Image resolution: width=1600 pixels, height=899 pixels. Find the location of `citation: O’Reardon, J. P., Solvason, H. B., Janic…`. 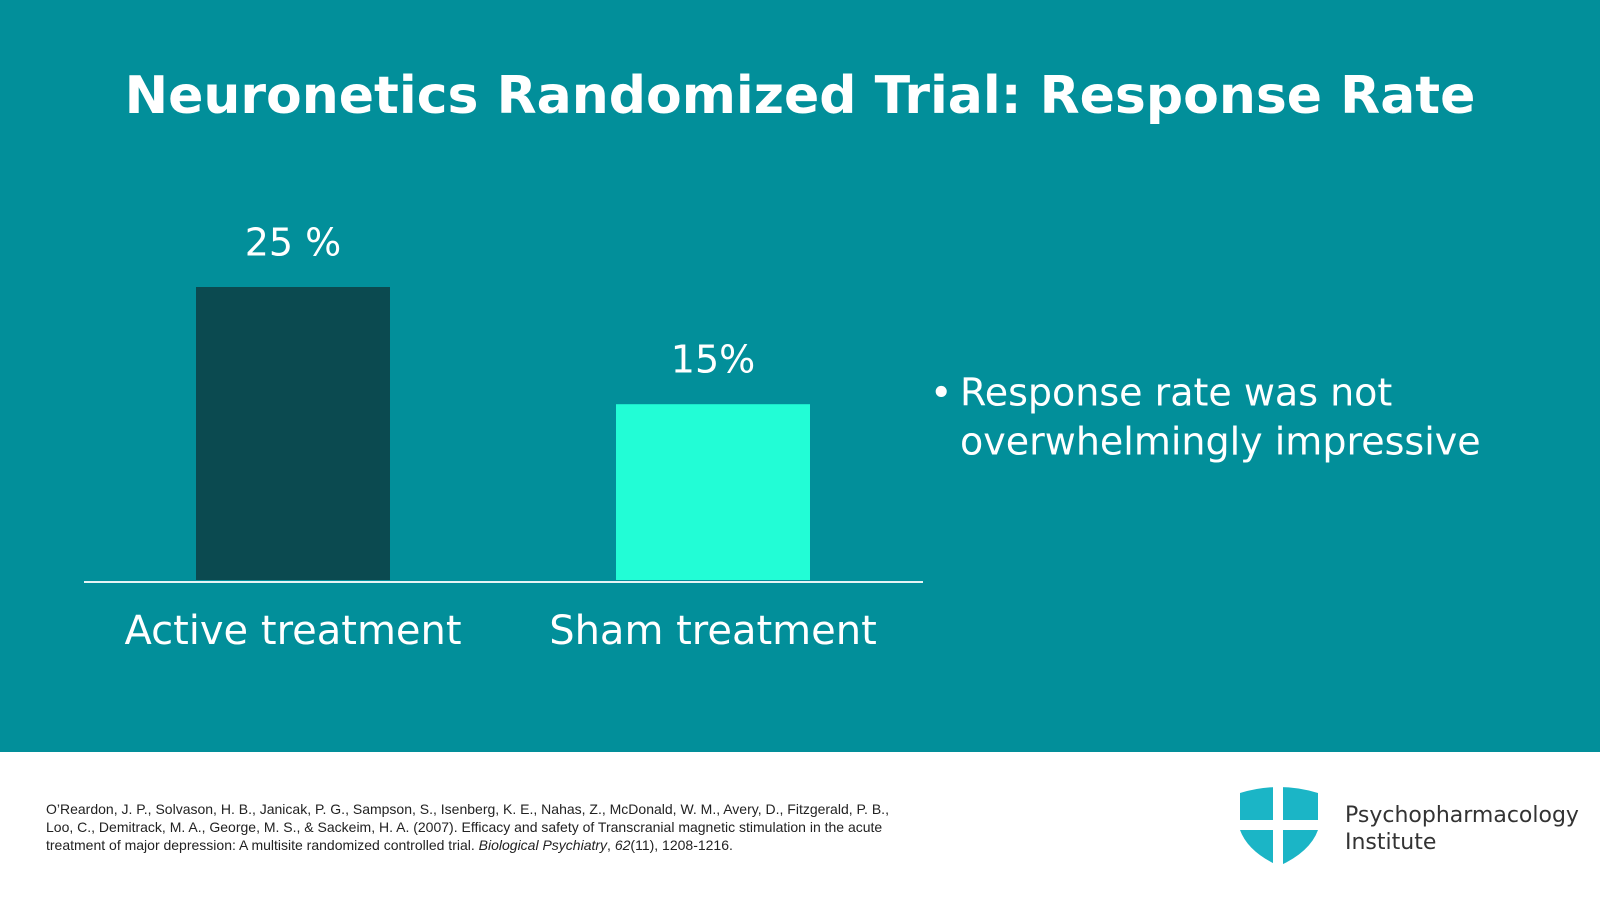

citation: O’Reardon, J. P., Solvason, H. B., Janic… is located at coordinates (467, 827).